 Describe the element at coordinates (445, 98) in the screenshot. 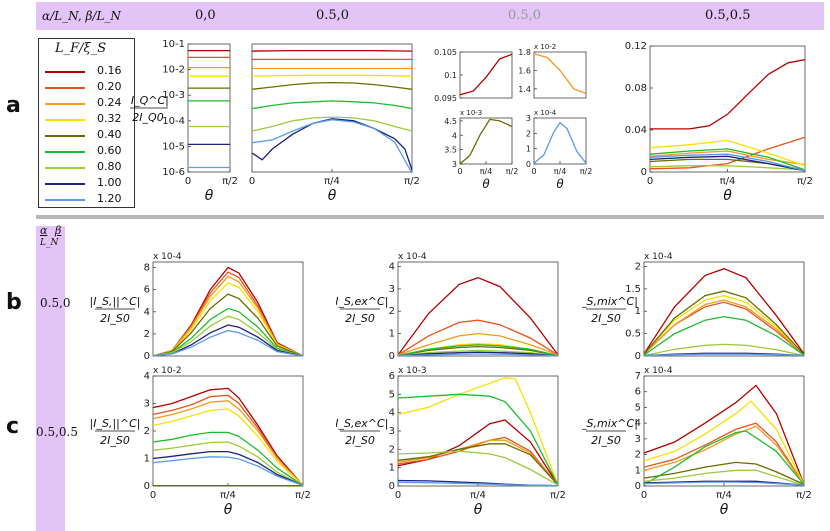

I see `y-tick-label: 0.095` at that location.